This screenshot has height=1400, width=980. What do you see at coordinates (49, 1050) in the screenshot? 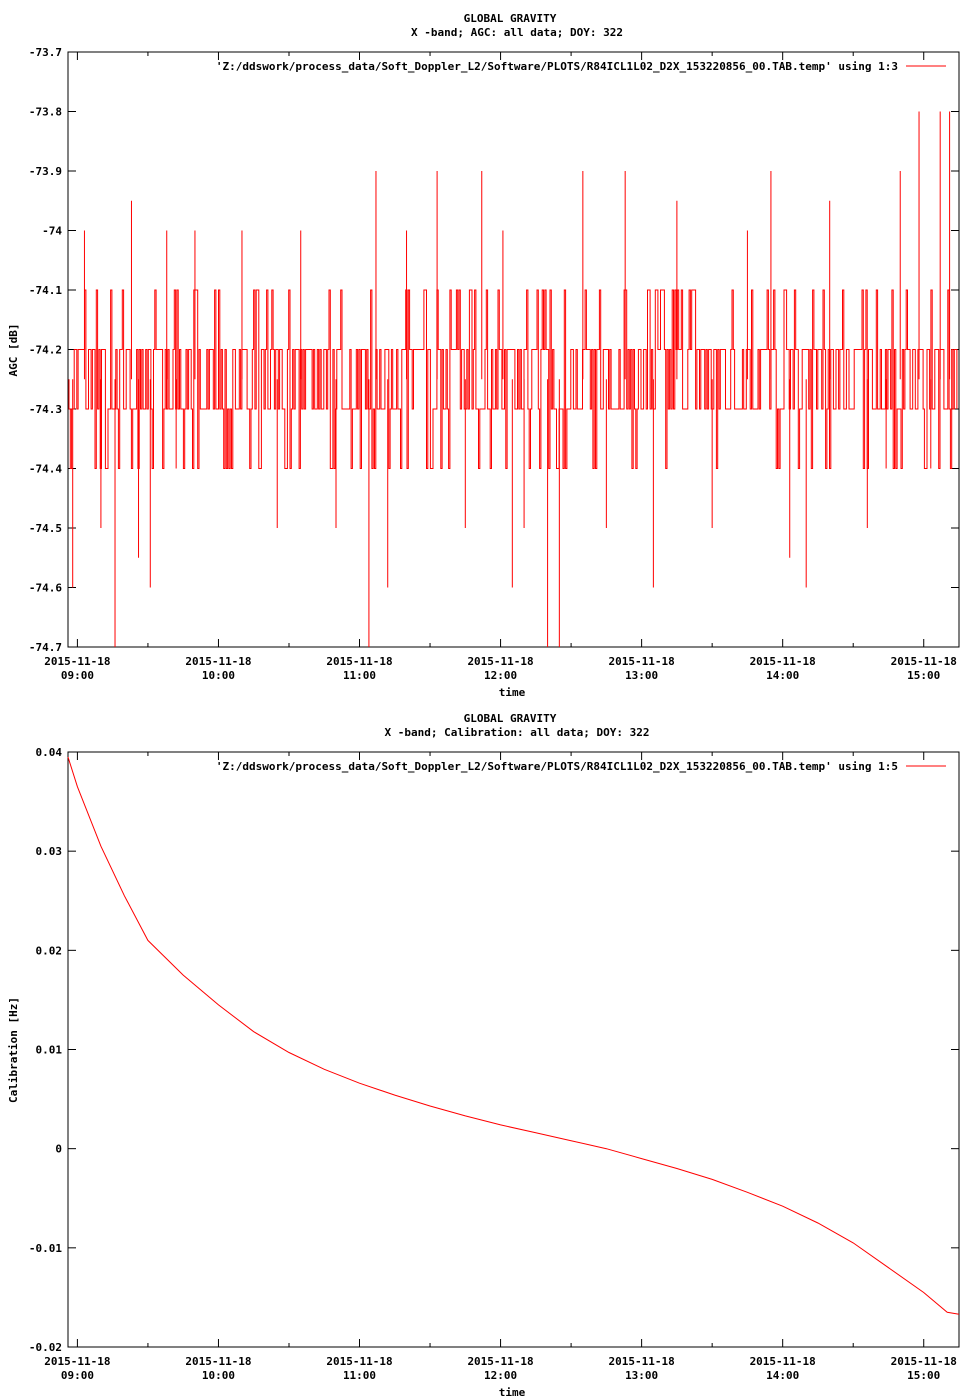
I see `y-tick-label: 0.01` at bounding box center [49, 1050].